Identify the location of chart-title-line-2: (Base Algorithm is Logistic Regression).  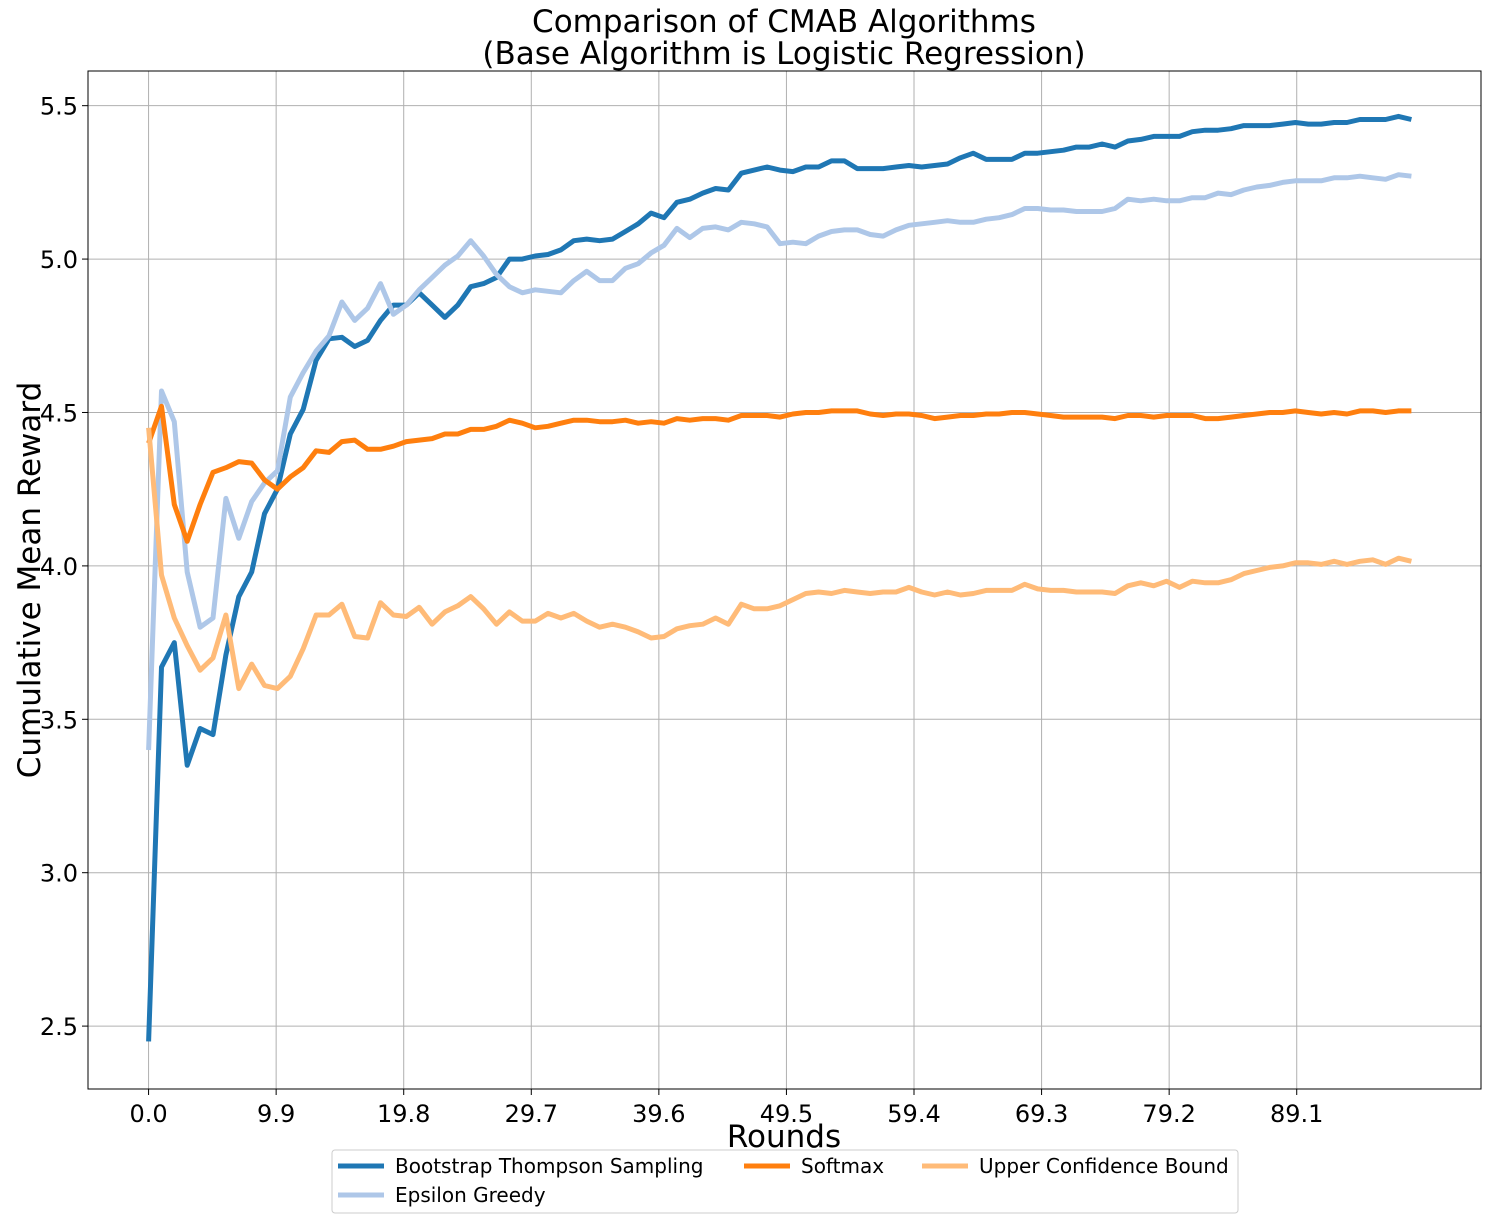
(783, 54).